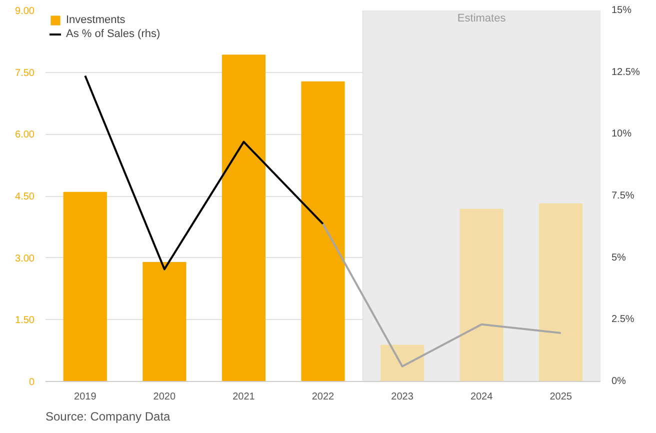  I want to click on y-tick-label: 4.50, so click(25, 197).